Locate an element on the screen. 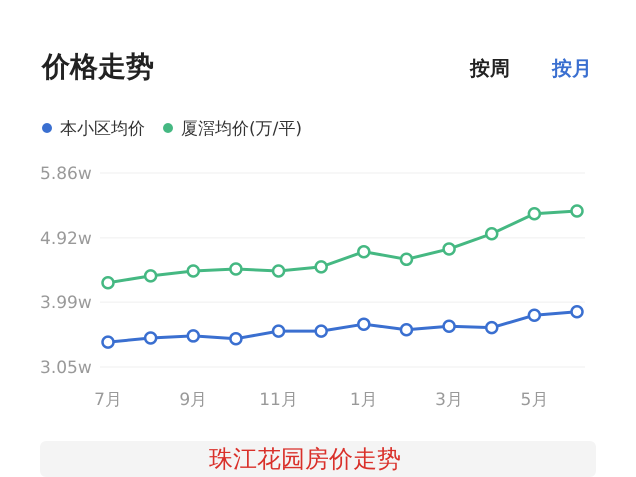 The height and width of the screenshot is (477, 636). x-tick-label: 5月 is located at coordinates (534, 400).